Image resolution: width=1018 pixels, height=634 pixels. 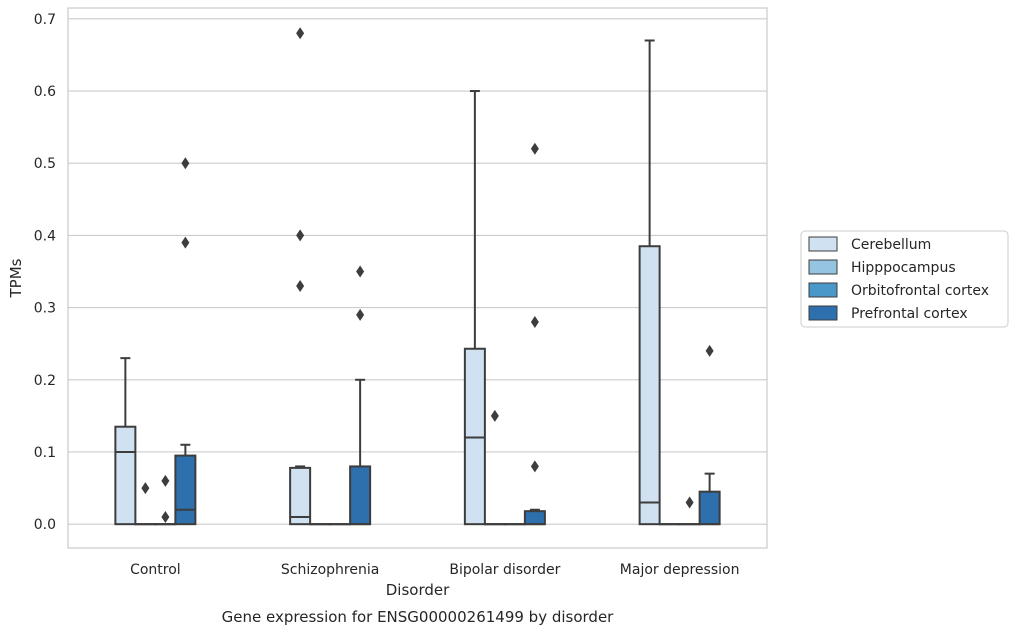 What do you see at coordinates (16, 278) in the screenshot?
I see `y-axis-label: TPMs` at bounding box center [16, 278].